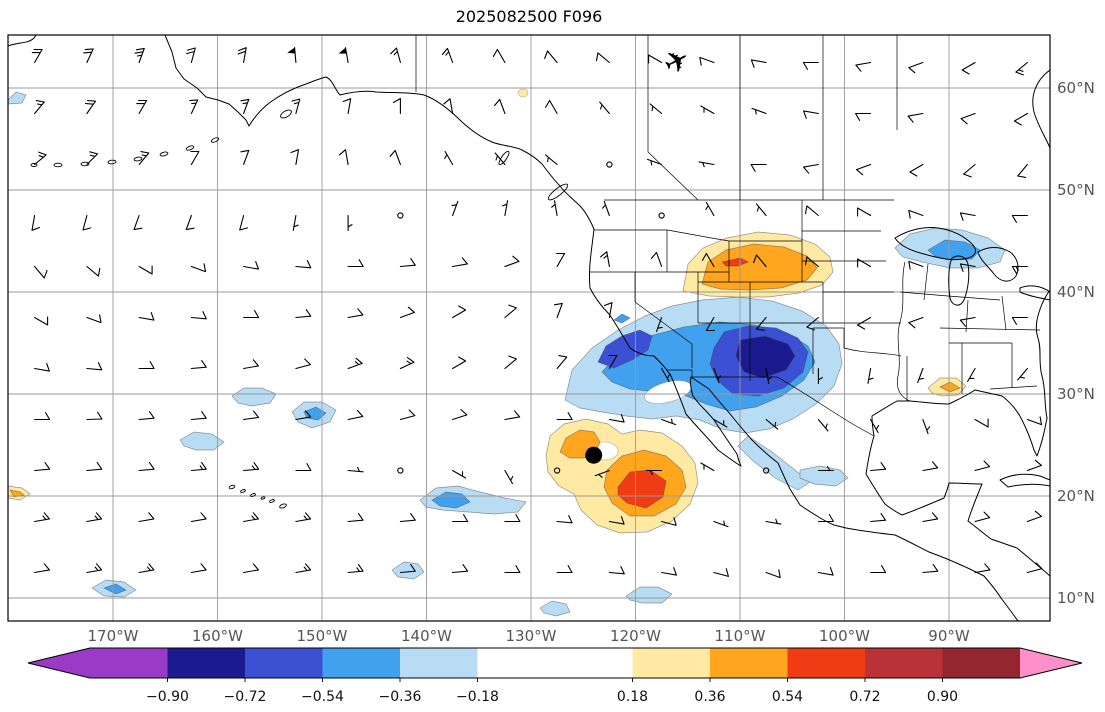 This screenshot has height=712, width=1105. I want to click on lon-tick-label: 130°W, so click(531, 636).